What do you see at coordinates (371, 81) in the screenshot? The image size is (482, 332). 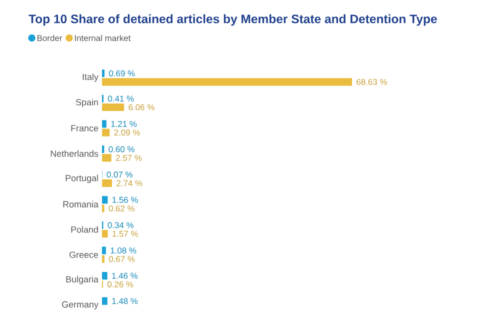 I see `data-label: 68.63 %` at bounding box center [371, 81].